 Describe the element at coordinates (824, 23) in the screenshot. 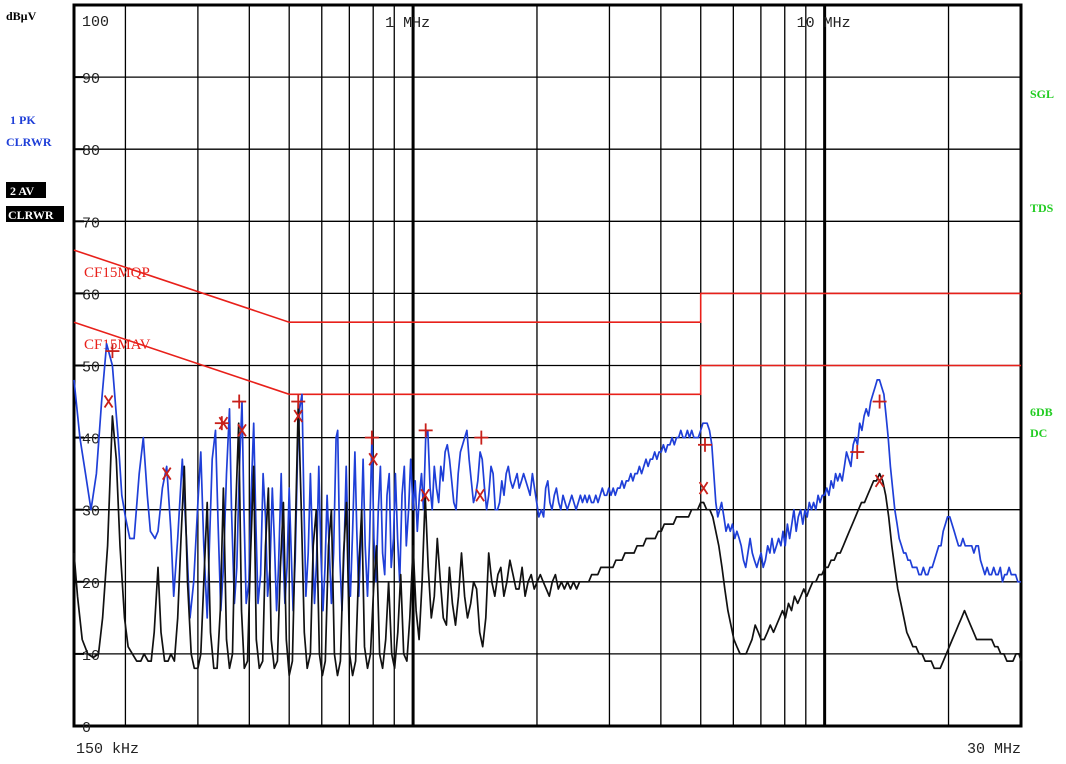

I see `x-axis-label: 10 MHz` at that location.